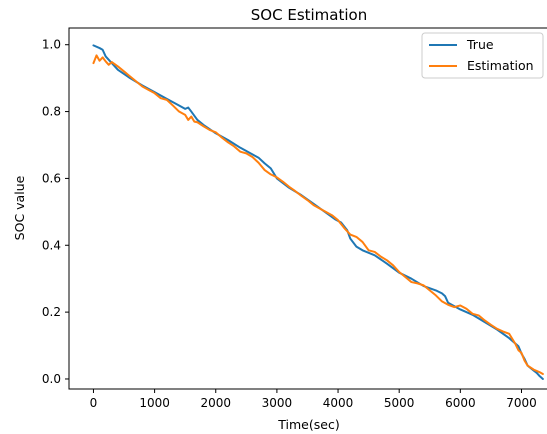 Image resolution: width=547 pixels, height=434 pixels. Describe the element at coordinates (94, 403) in the screenshot. I see `x-tick-label: 0` at that location.